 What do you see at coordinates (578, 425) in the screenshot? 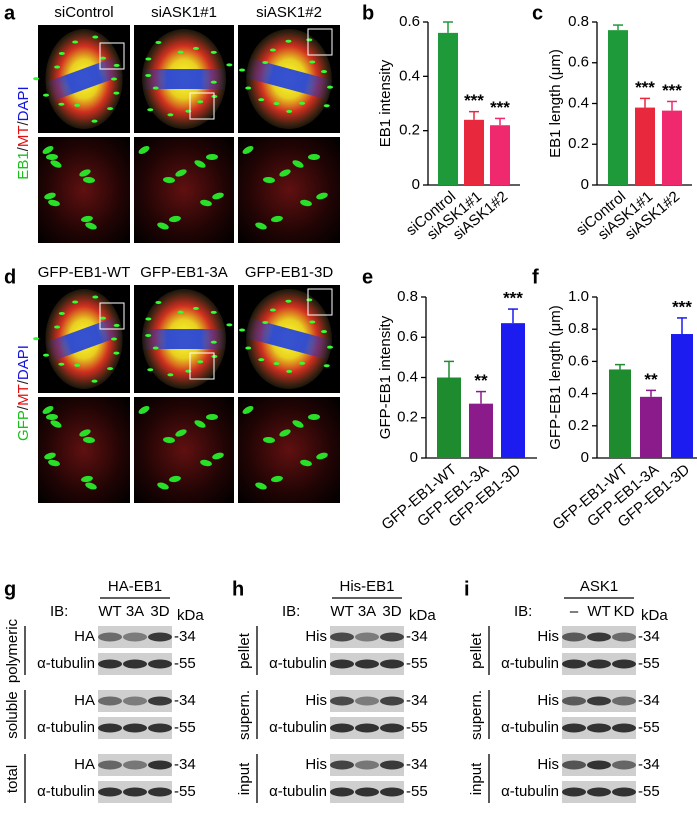
I see `y-tick-label: 0.2` at bounding box center [578, 425].